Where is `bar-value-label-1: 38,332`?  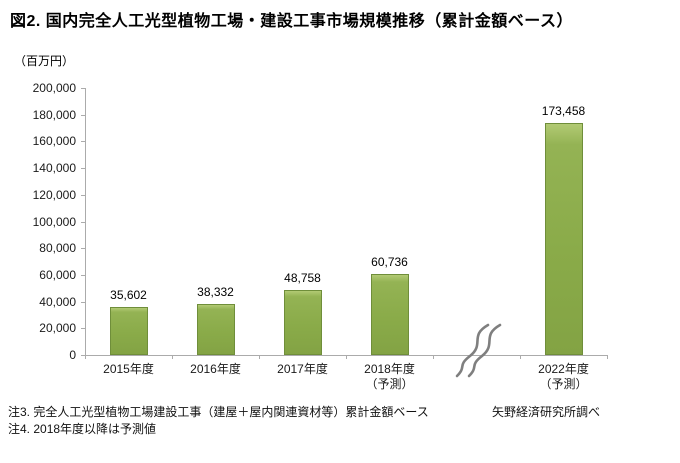 bar-value-label-1: 38,332 is located at coordinates (215, 292).